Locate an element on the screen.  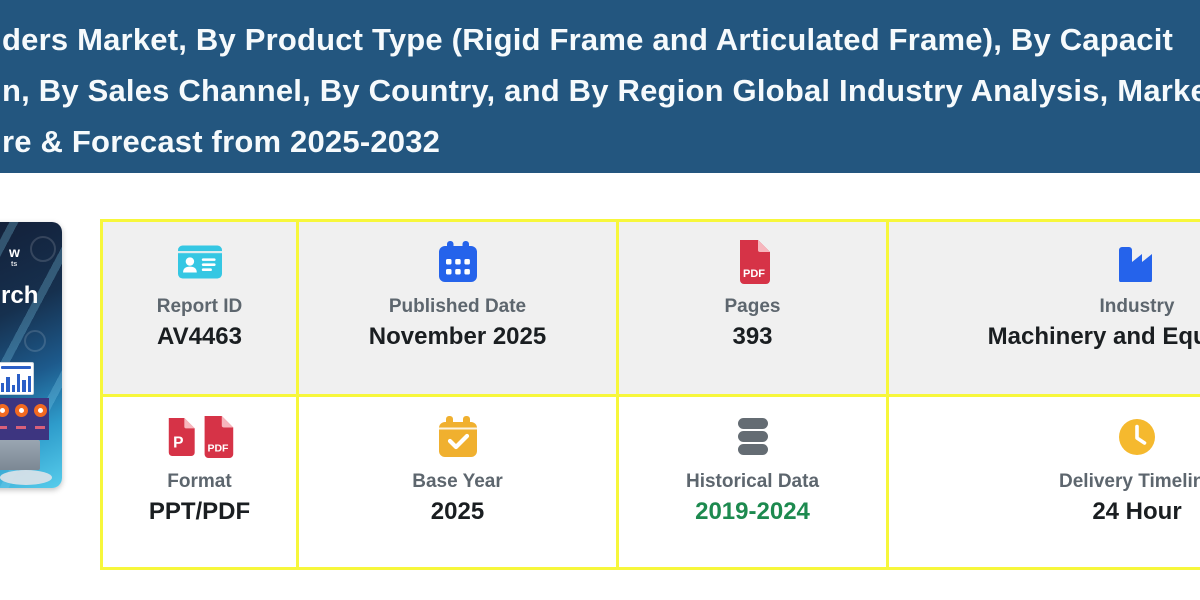
info-value: Machinery and Equipment is located at coordinates (1093, 336).